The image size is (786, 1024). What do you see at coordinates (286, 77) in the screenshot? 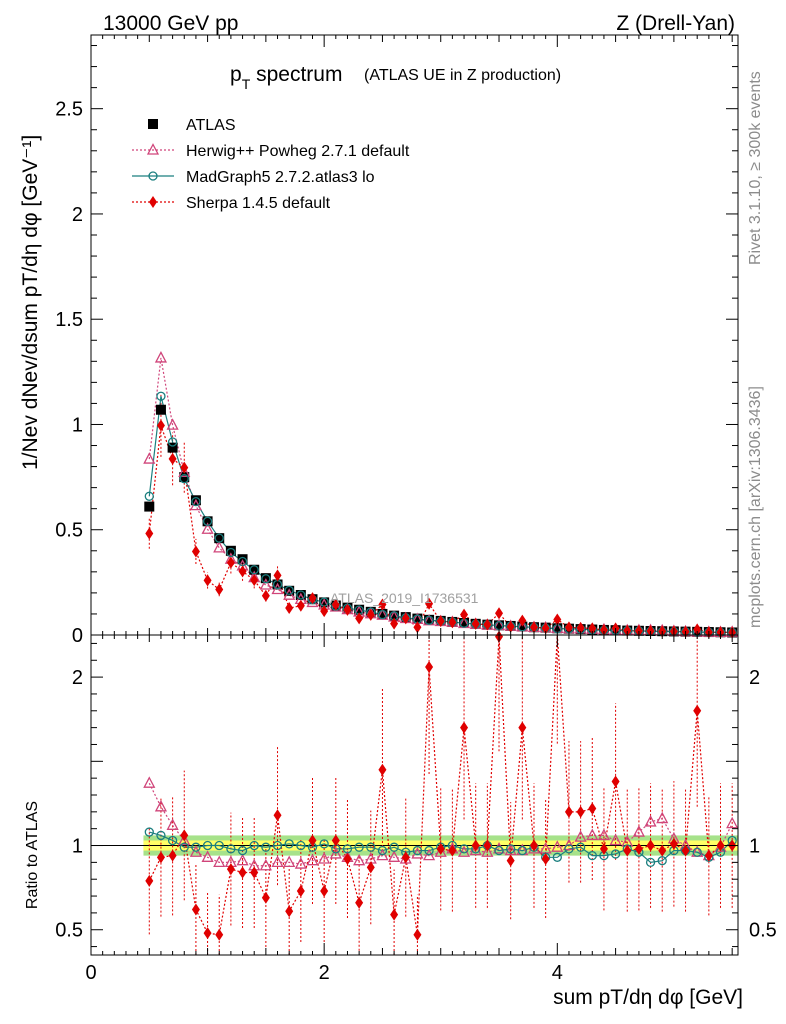
I see `plot-title: pT spectrum` at bounding box center [286, 77].